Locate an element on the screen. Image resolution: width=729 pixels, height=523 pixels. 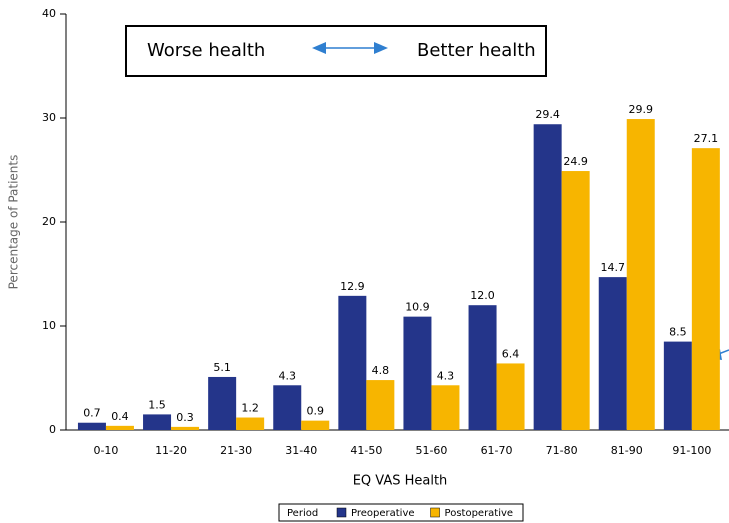
value-label: 5.1 is located at coordinates (222, 367).